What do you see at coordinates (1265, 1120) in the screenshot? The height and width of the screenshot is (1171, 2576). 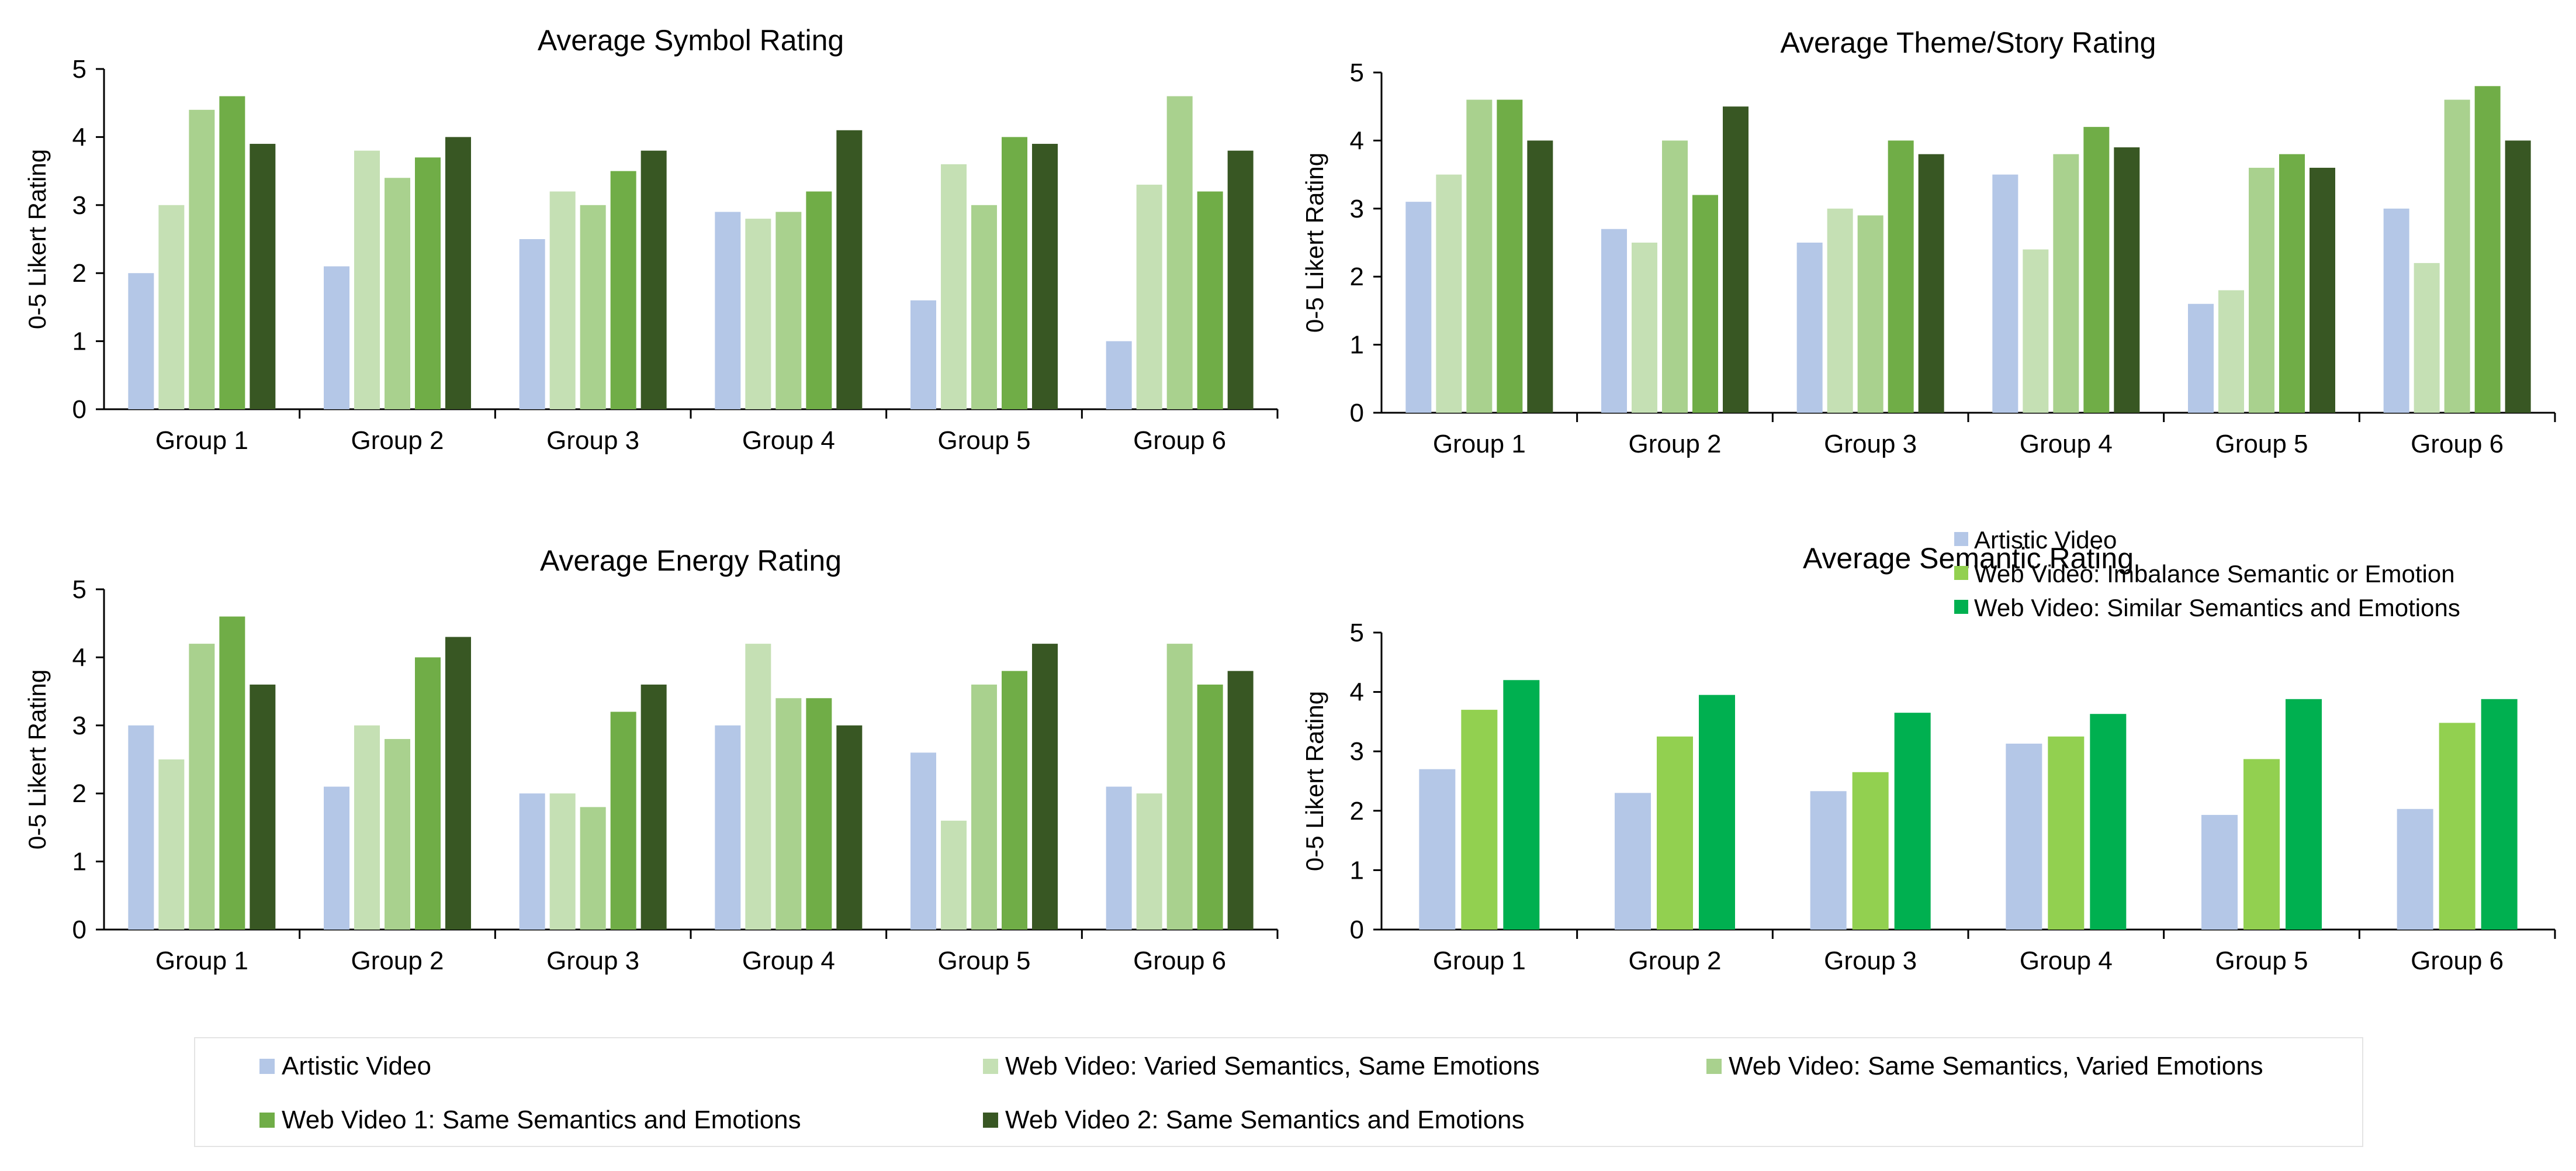 I see `legend-label: Web Video 2: Same Semantics and Emotions` at bounding box center [1265, 1120].